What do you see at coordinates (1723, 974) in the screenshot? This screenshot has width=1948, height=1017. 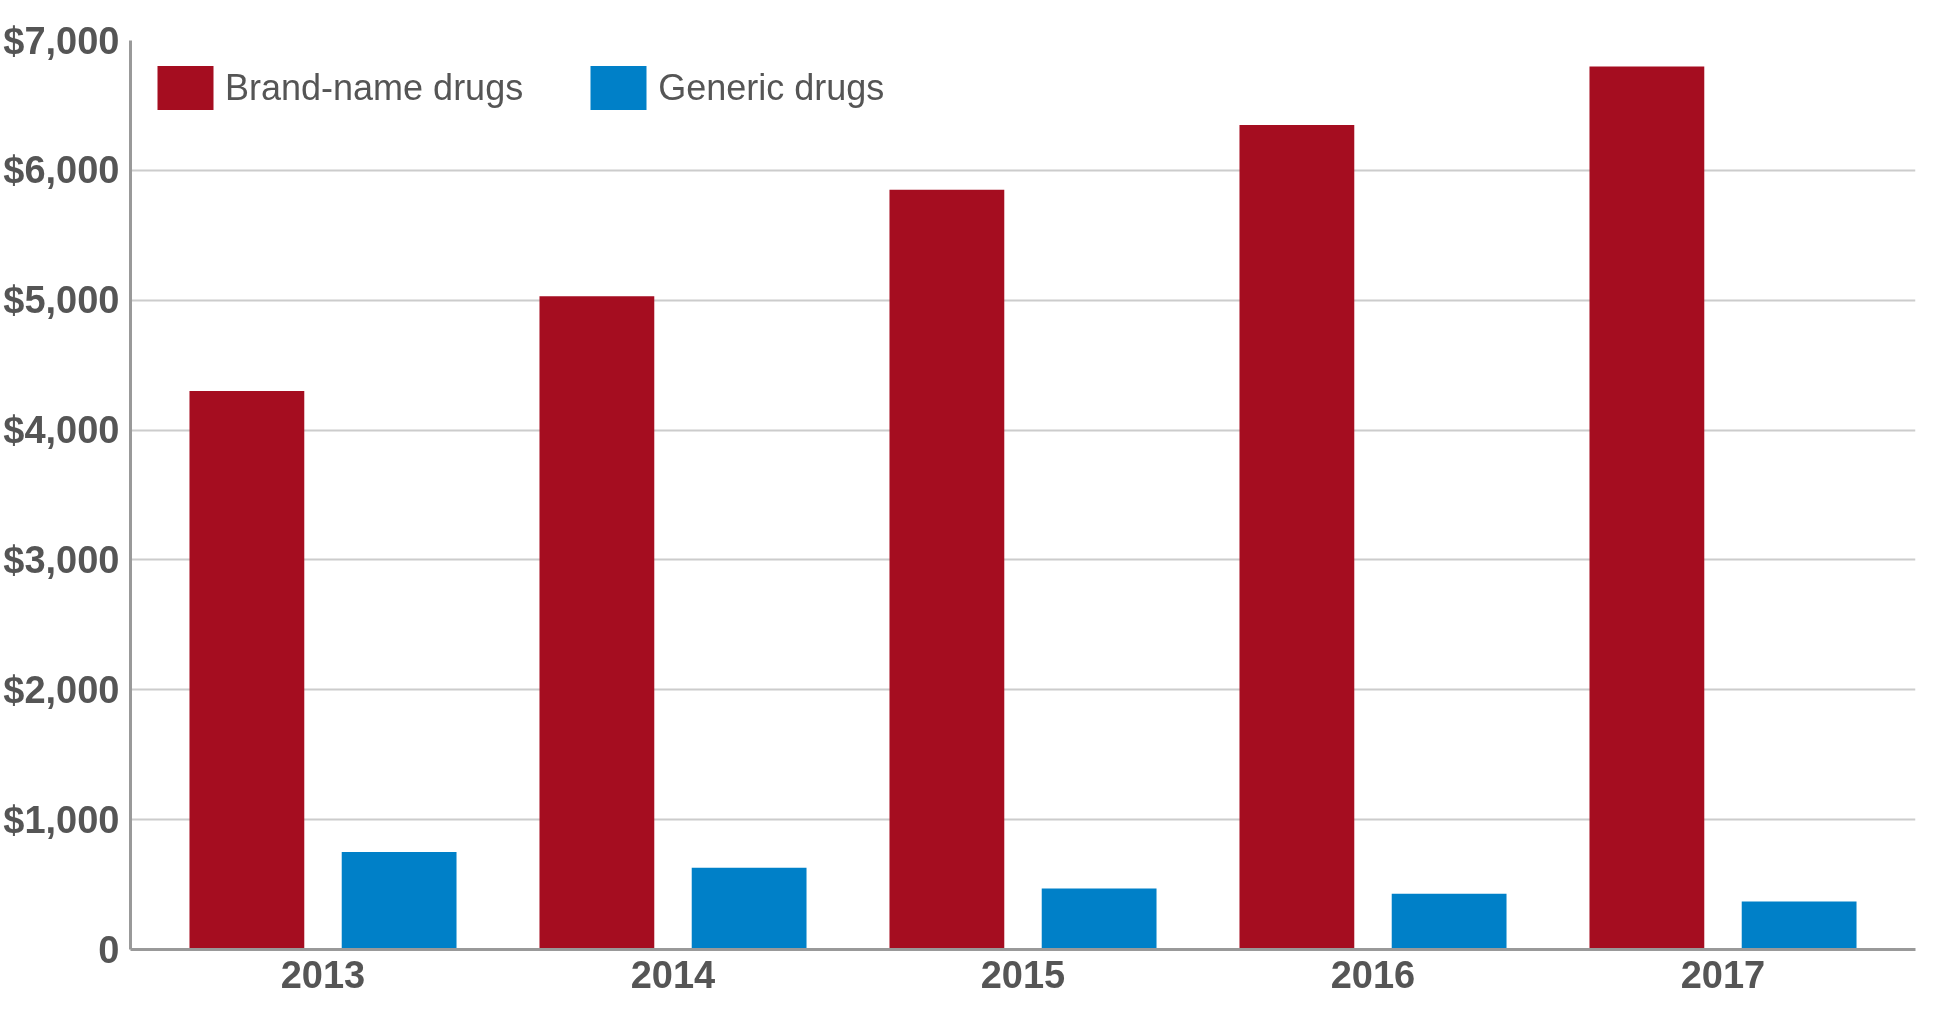 I see `x-tick-label: 2017` at bounding box center [1723, 974].